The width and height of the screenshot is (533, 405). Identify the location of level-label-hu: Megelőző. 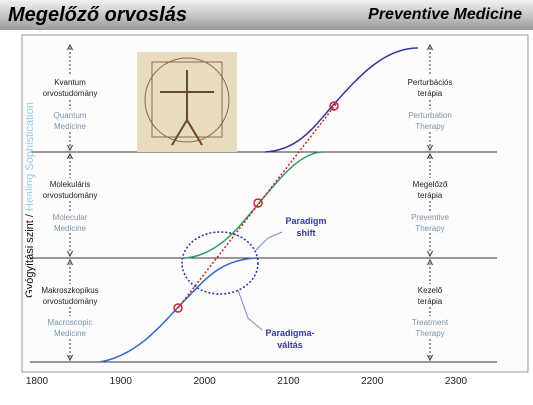
(430, 184).